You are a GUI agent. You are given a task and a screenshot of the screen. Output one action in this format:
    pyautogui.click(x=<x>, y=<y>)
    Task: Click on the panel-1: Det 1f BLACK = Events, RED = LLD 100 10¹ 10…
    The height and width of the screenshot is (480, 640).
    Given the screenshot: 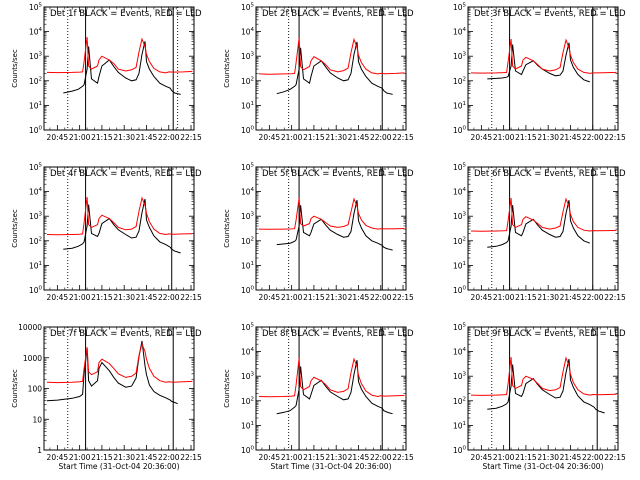 What is the action you would take?
    pyautogui.click(x=106, y=73)
    